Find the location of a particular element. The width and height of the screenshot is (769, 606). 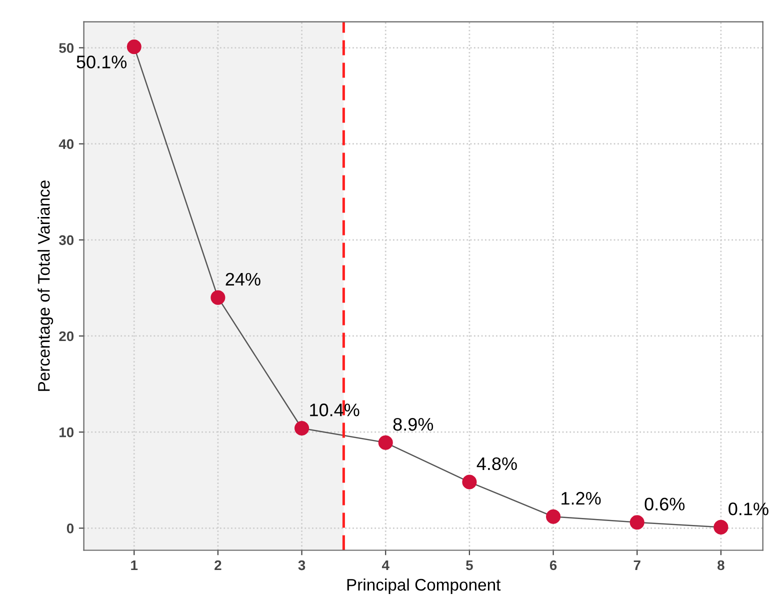

x-axis-title: Principal Component is located at coordinates (424, 586).